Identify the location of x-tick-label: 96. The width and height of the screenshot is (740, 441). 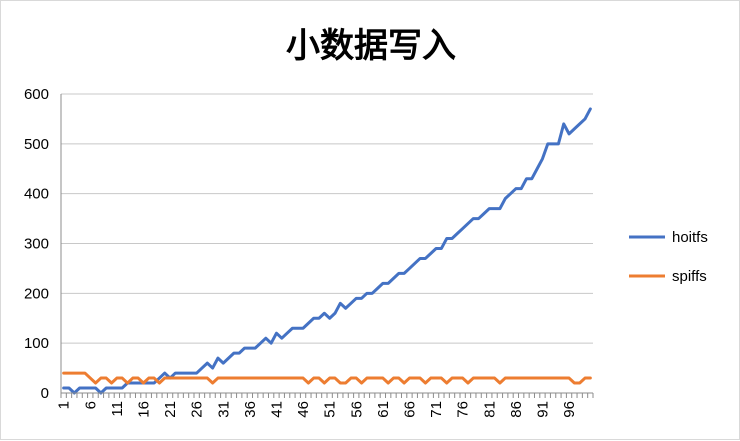
(569, 409).